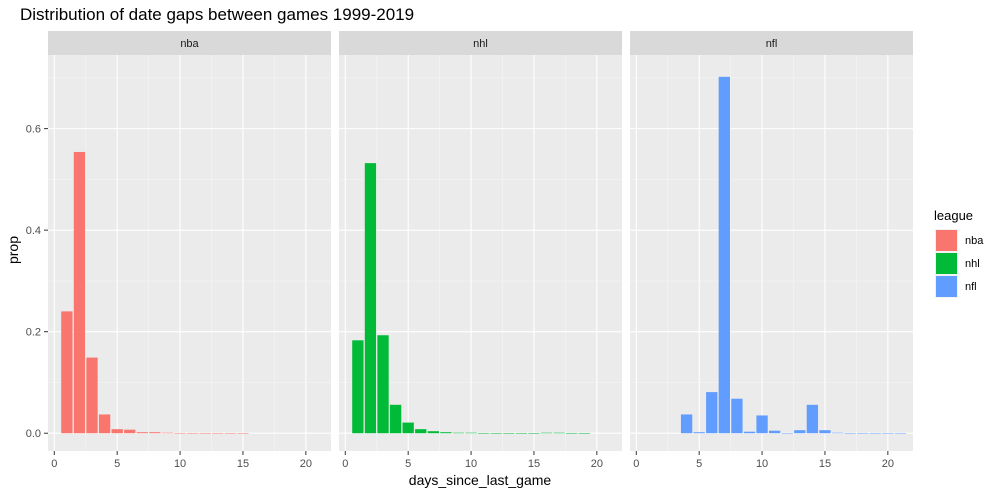 Image resolution: width=1000 pixels, height=494 pixels. I want to click on y-axis-title: prop, so click(13, 250).